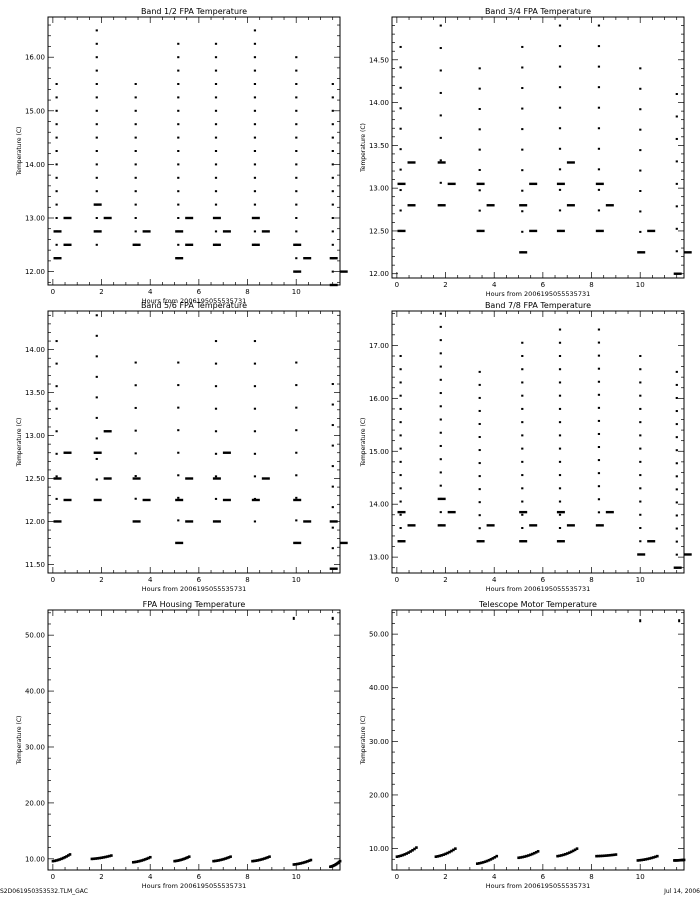  What do you see at coordinates (538, 305) in the screenshot?
I see `chart-title: Band 7/8 FPA Temperature` at bounding box center [538, 305].